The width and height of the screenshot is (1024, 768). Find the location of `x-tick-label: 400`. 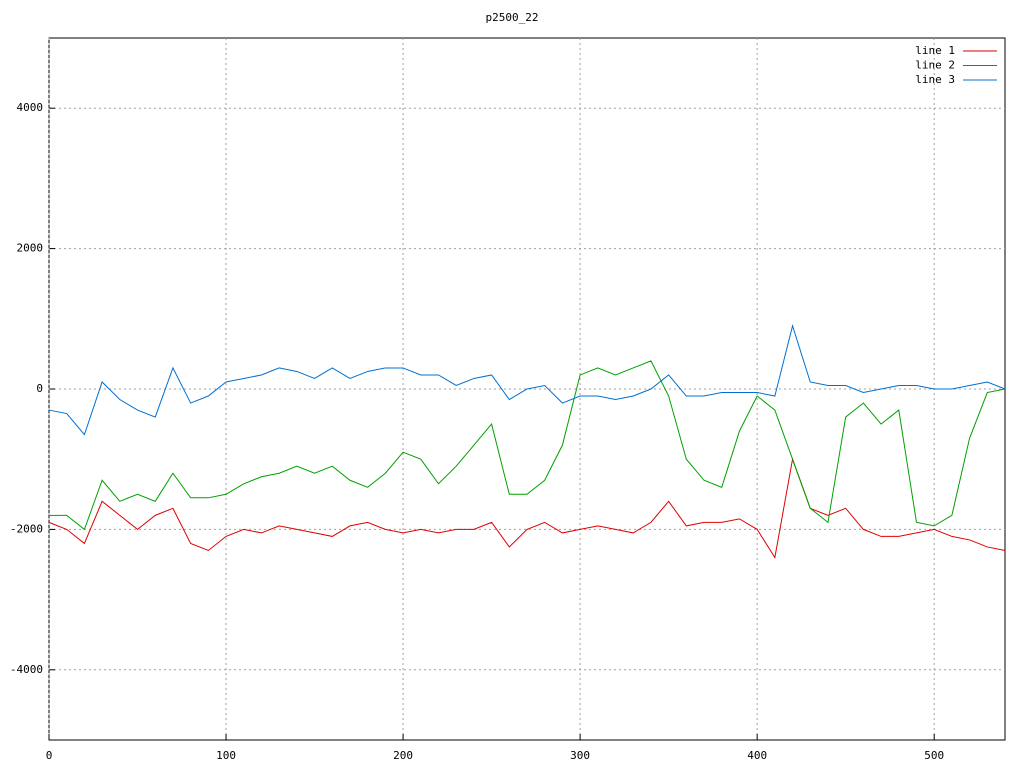

x-tick-label: 400 is located at coordinates (757, 755).